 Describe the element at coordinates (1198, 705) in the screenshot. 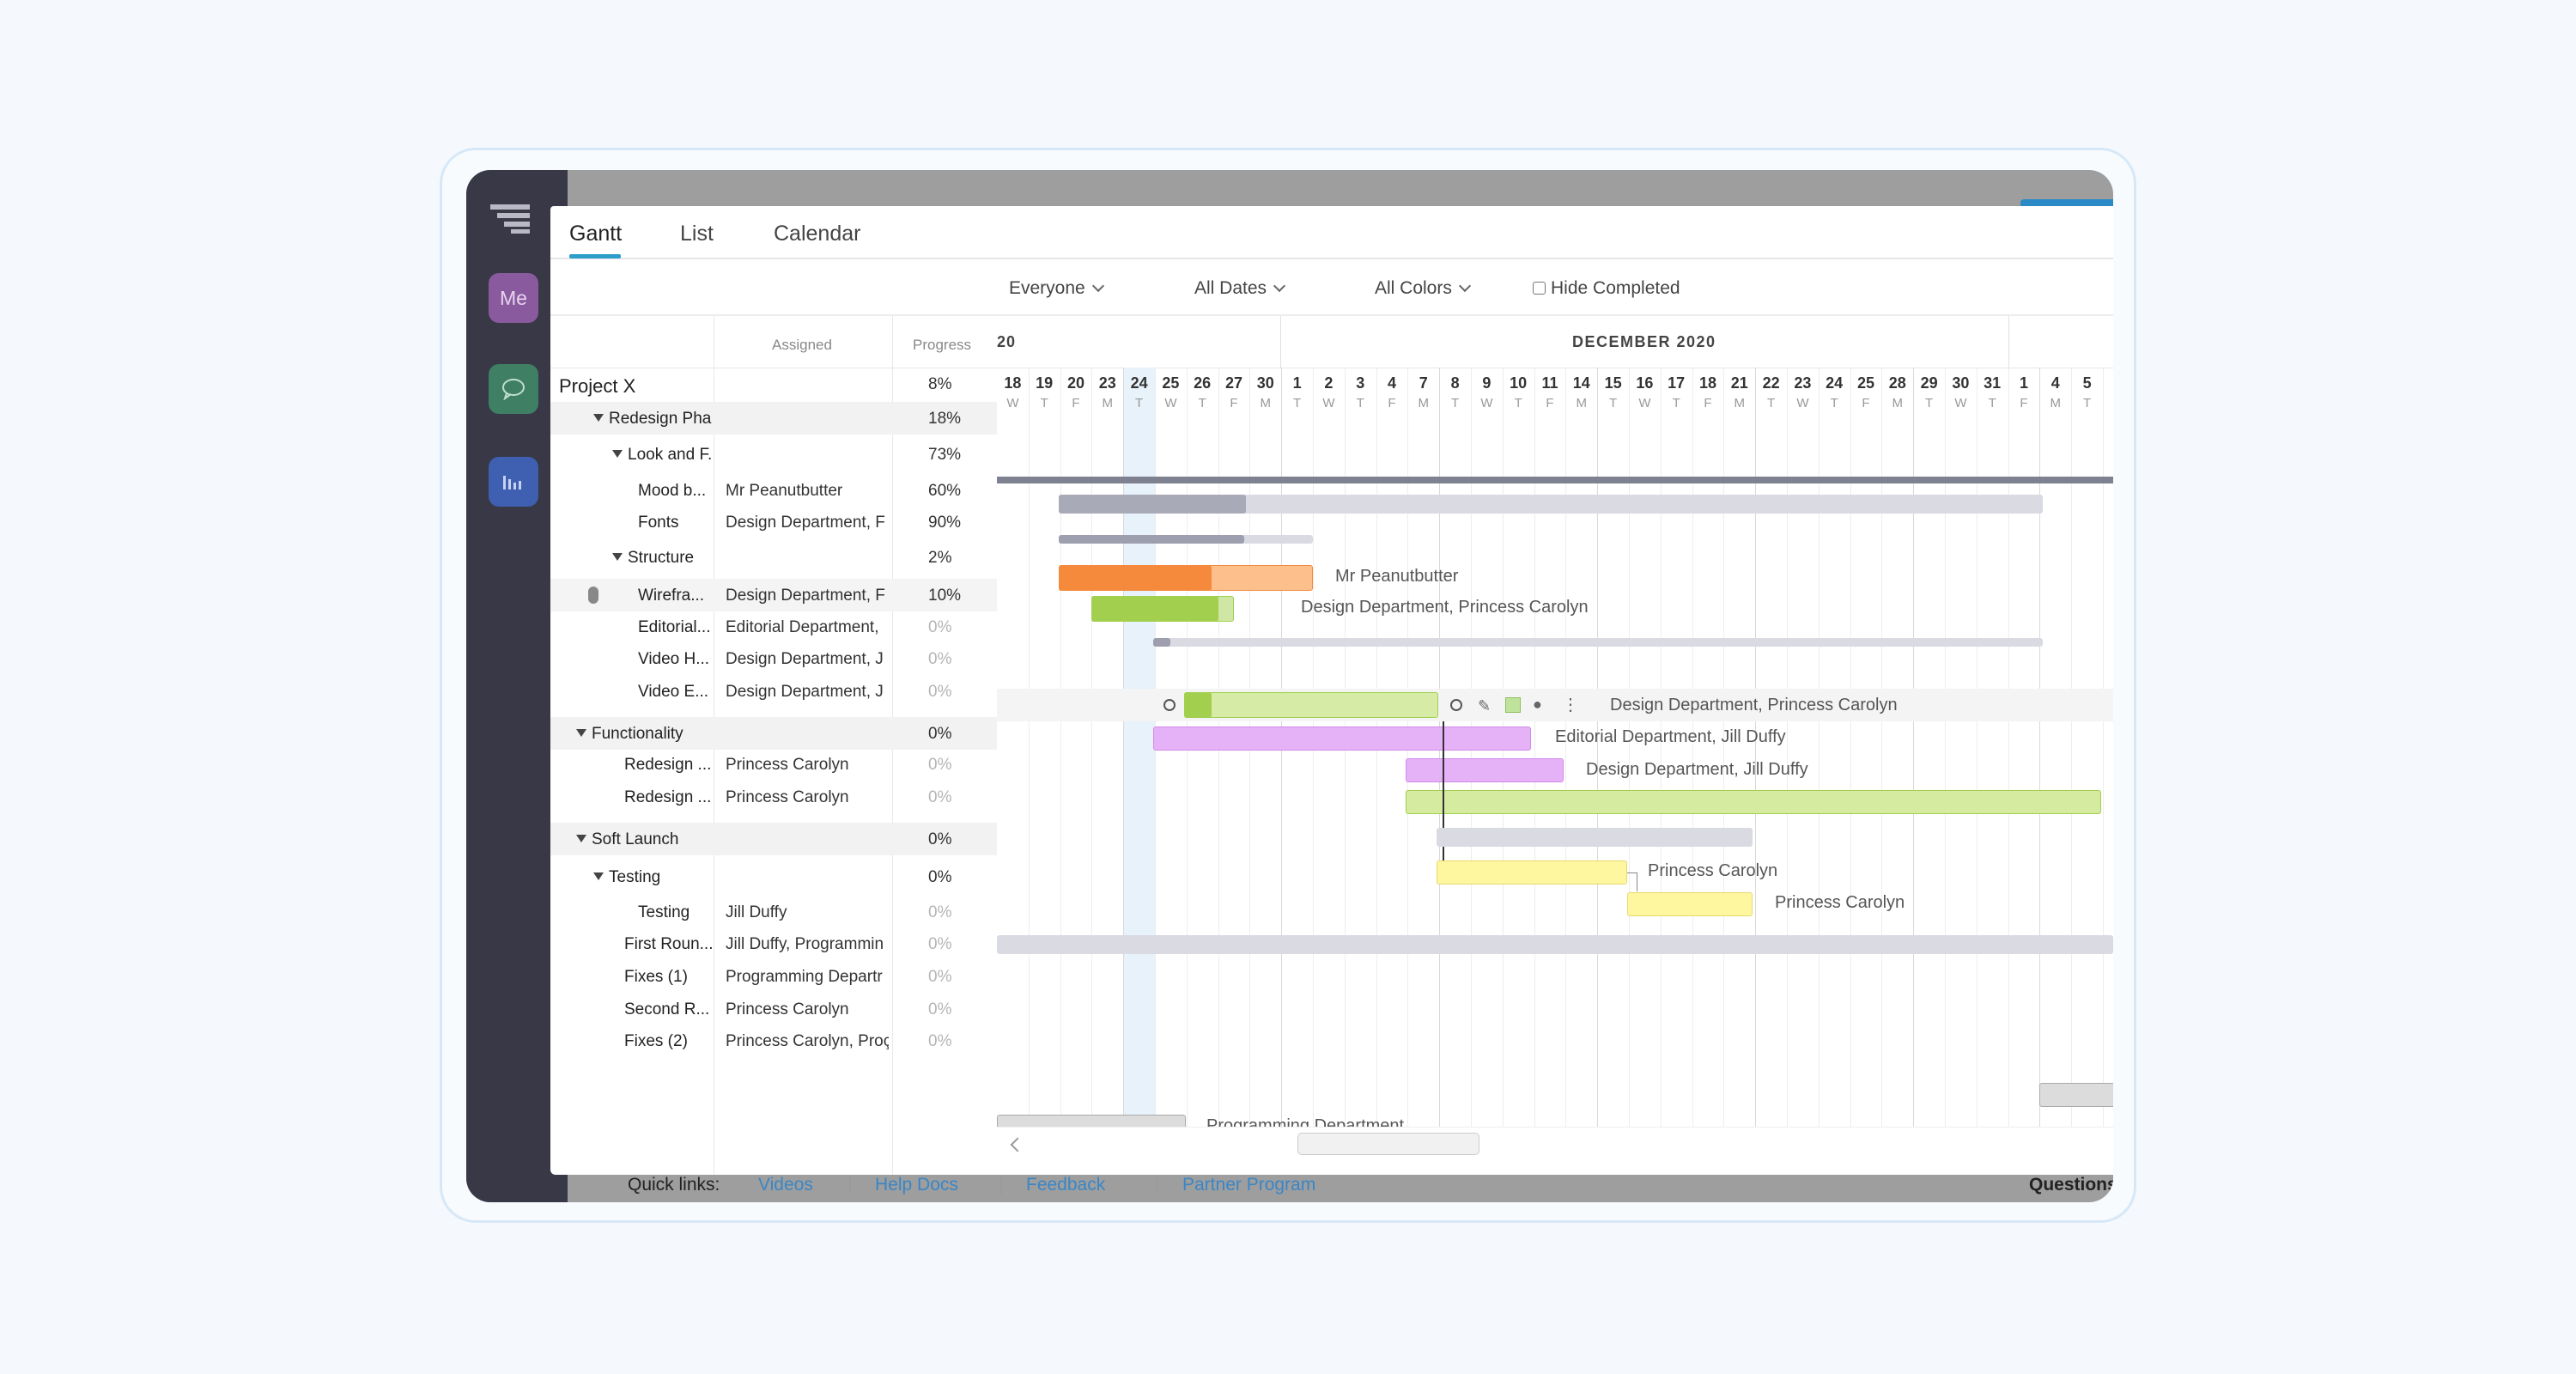

I see `task-progress-wireframe` at that location.